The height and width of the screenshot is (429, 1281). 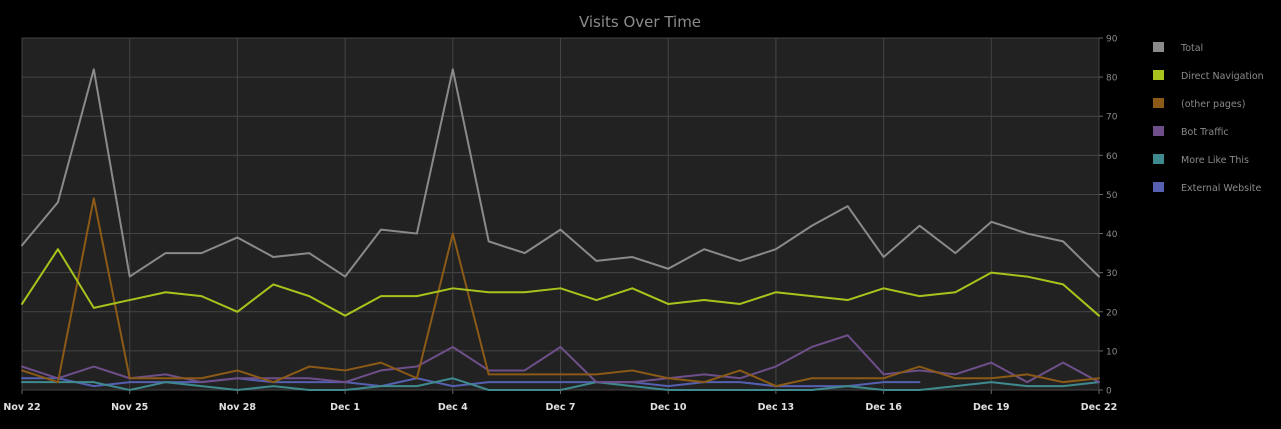 I want to click on x-tick-label: Dec 7, so click(x=561, y=407).